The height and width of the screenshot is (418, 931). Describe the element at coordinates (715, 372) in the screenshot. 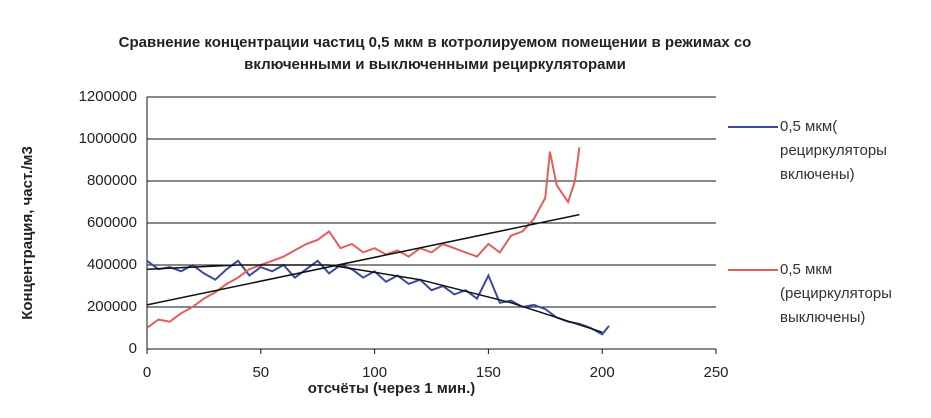

I see `x-tick-label: 250` at that location.